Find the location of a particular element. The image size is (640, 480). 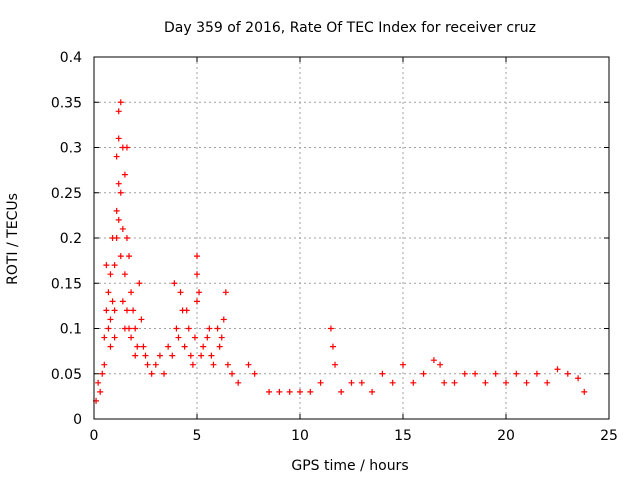

x-tick-label: 0 is located at coordinates (94, 436).